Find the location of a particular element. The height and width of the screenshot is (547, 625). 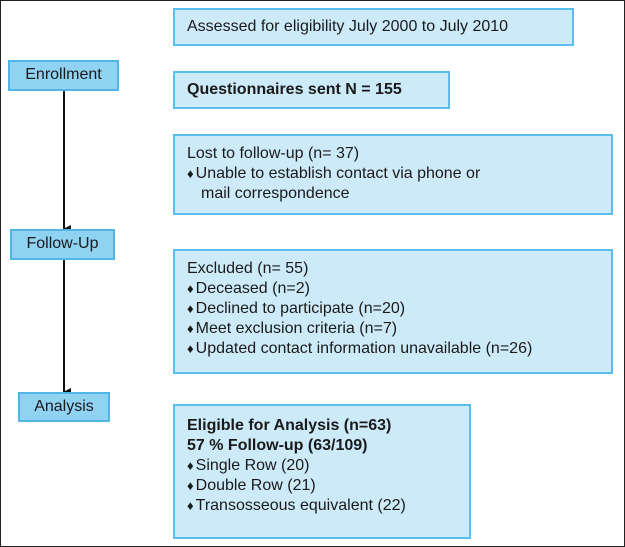

eligible-title: Eligible for Analysis (n=63) is located at coordinates (289, 425).